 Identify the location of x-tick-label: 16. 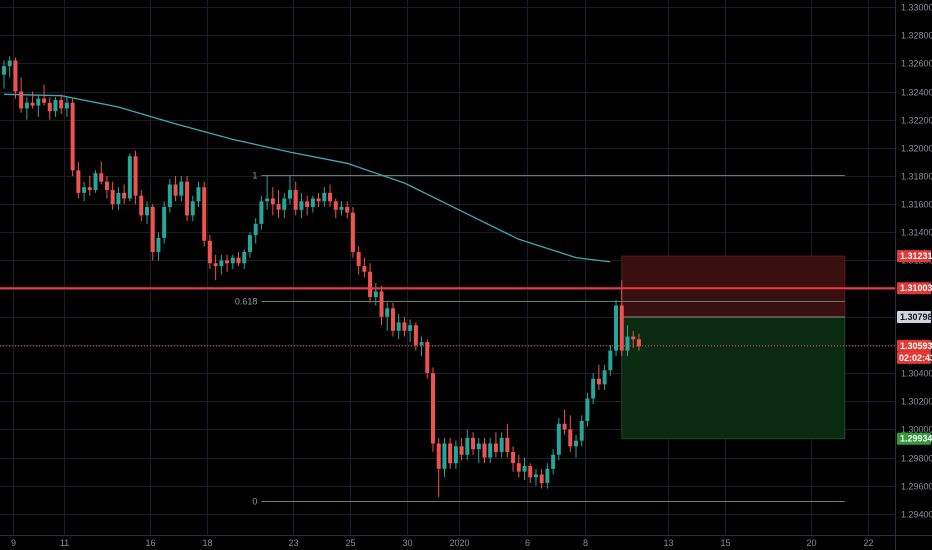
(150, 543).